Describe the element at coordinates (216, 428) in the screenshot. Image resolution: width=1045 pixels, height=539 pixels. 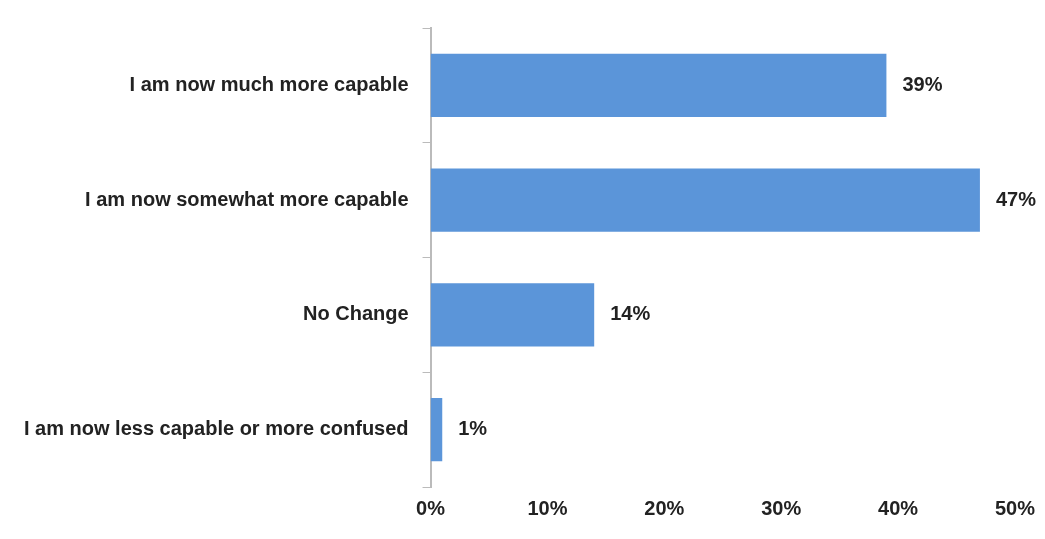
I see `y-tick-label: I am now less capable or more confused` at that location.